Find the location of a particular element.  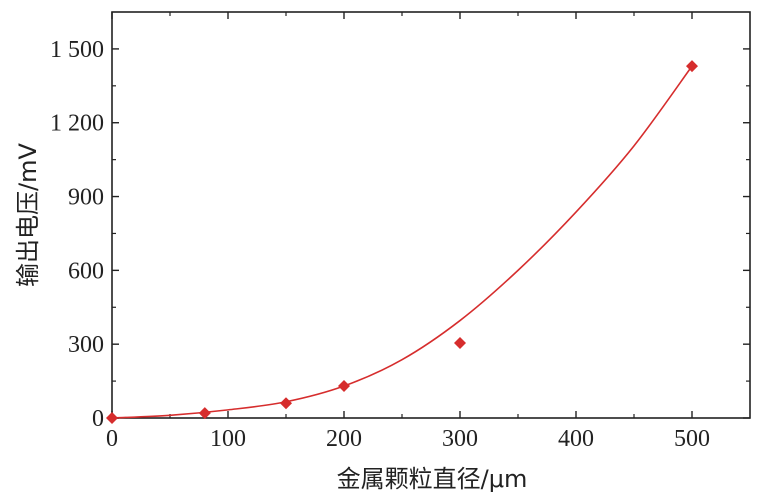

x-tick-label: 500 is located at coordinates (692, 439).